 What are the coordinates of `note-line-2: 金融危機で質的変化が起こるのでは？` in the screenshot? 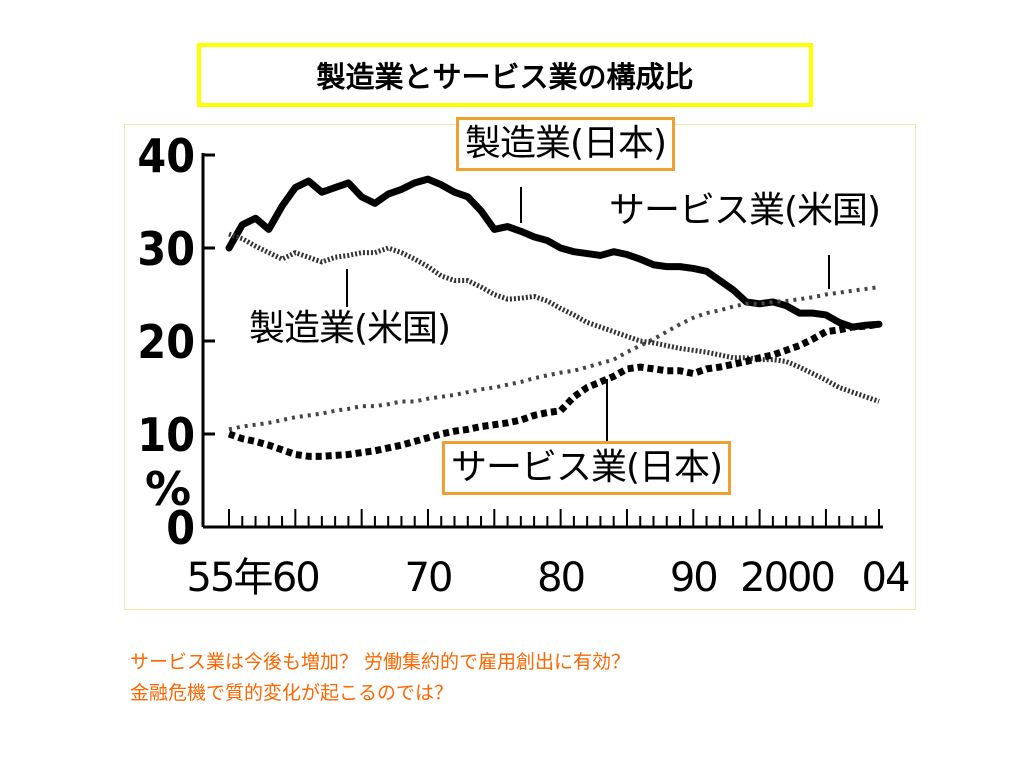 It's located at (292, 693).